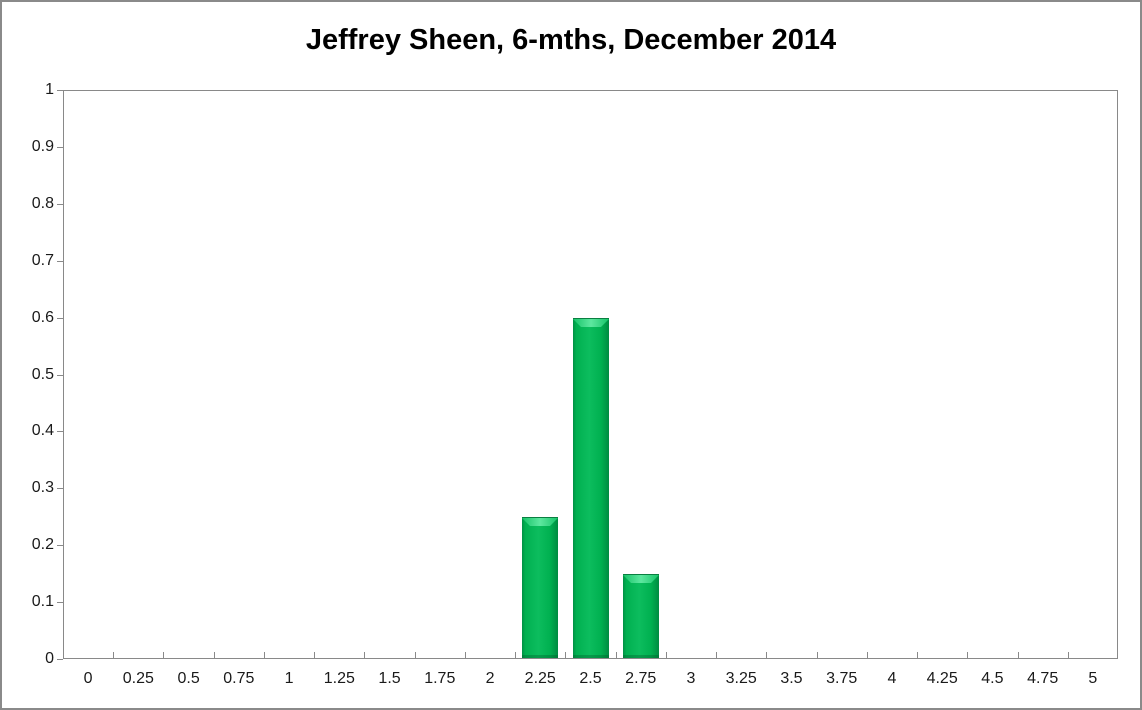 This screenshot has height=710, width=1142. Describe the element at coordinates (88, 678) in the screenshot. I see `x-axis-label: 0` at that location.